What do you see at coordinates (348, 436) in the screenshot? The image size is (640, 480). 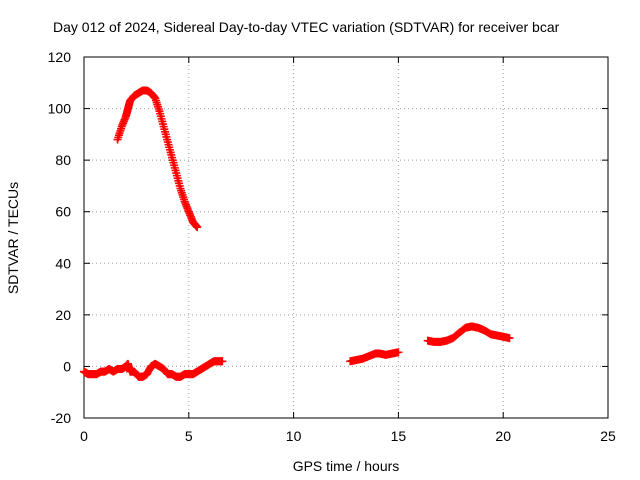 I see `x-tick-labels: 0 5 10 15 20 25` at bounding box center [348, 436].